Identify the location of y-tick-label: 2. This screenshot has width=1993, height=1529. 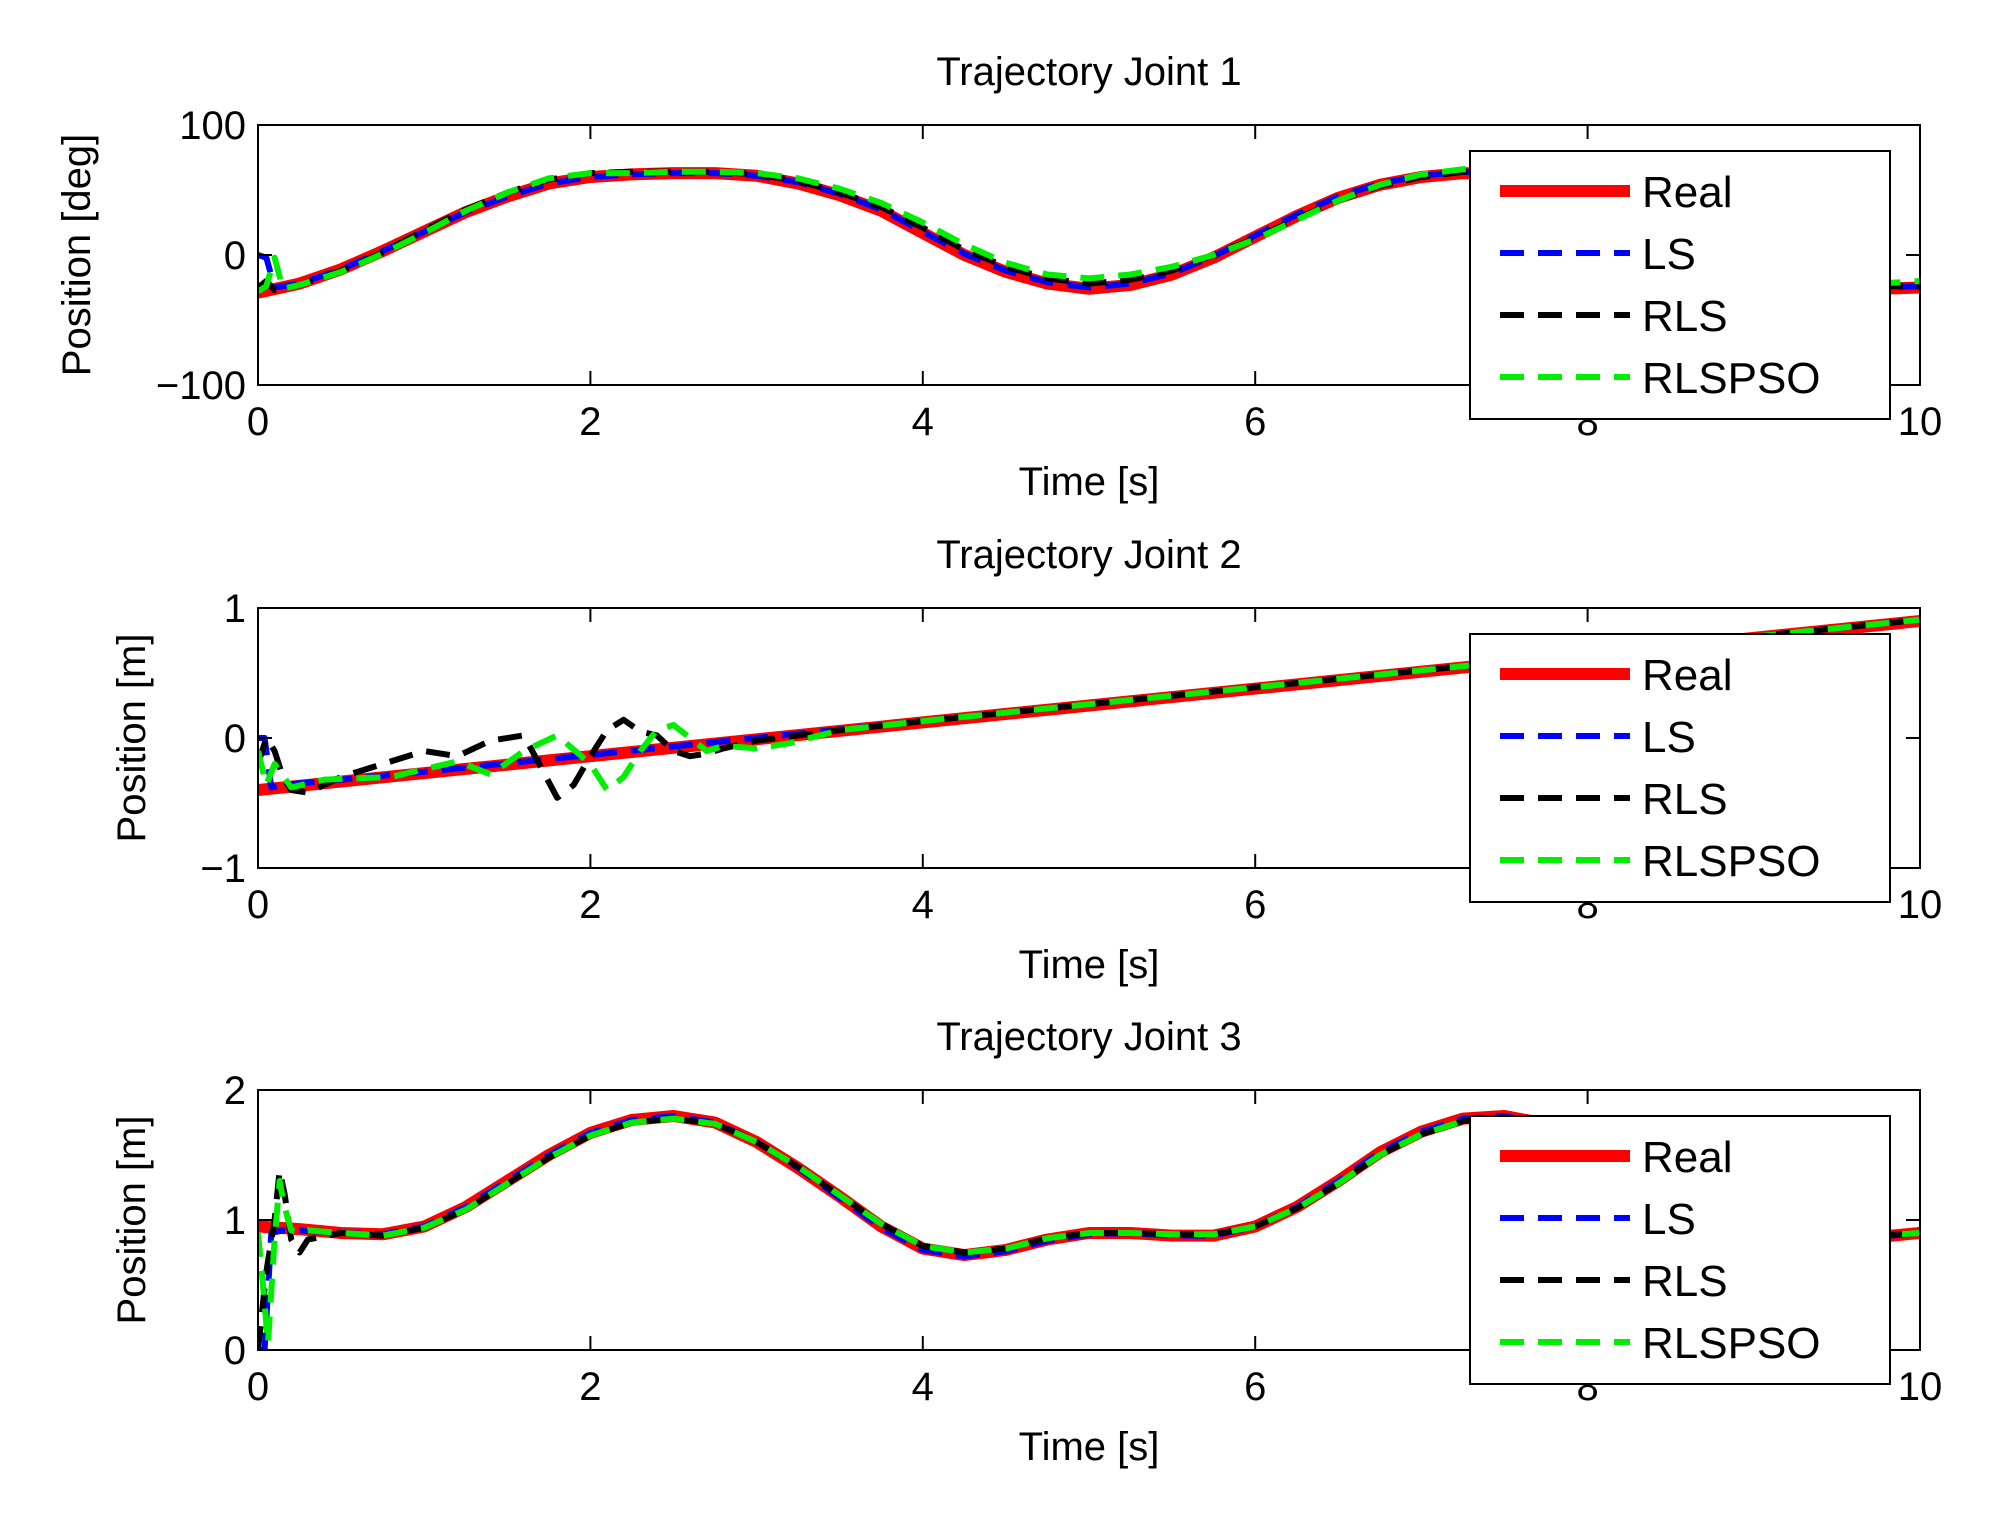
(235, 1091).